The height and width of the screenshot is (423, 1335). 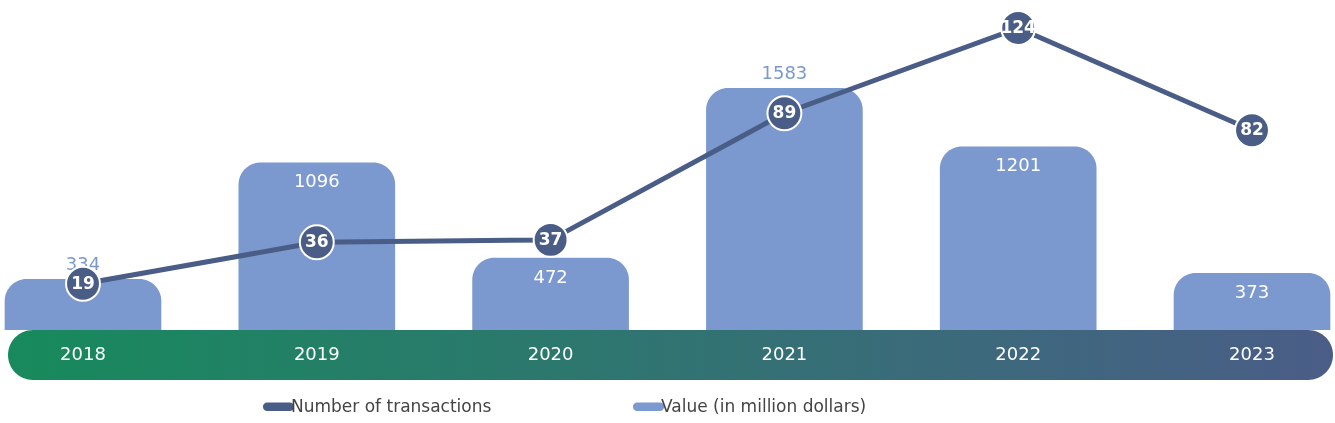 What do you see at coordinates (1252, 353) in the screenshot?
I see `x-tick-label: 2023` at bounding box center [1252, 353].